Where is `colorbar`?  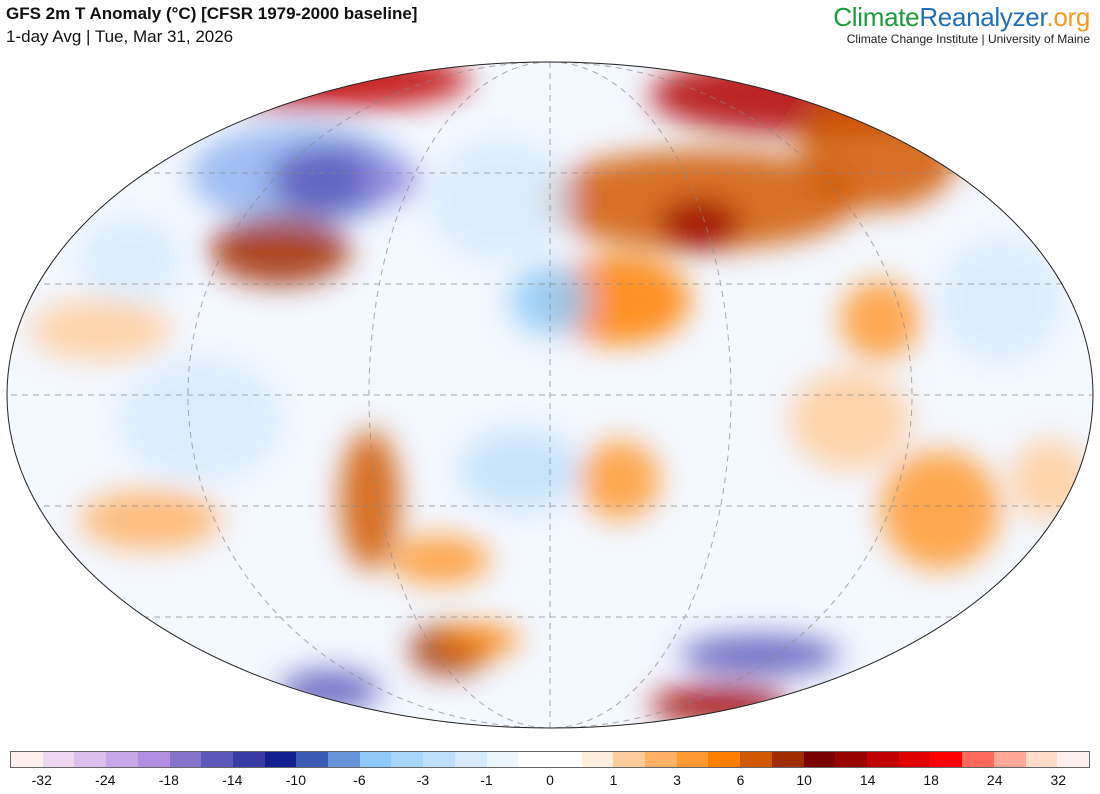
colorbar is located at coordinates (550, 759).